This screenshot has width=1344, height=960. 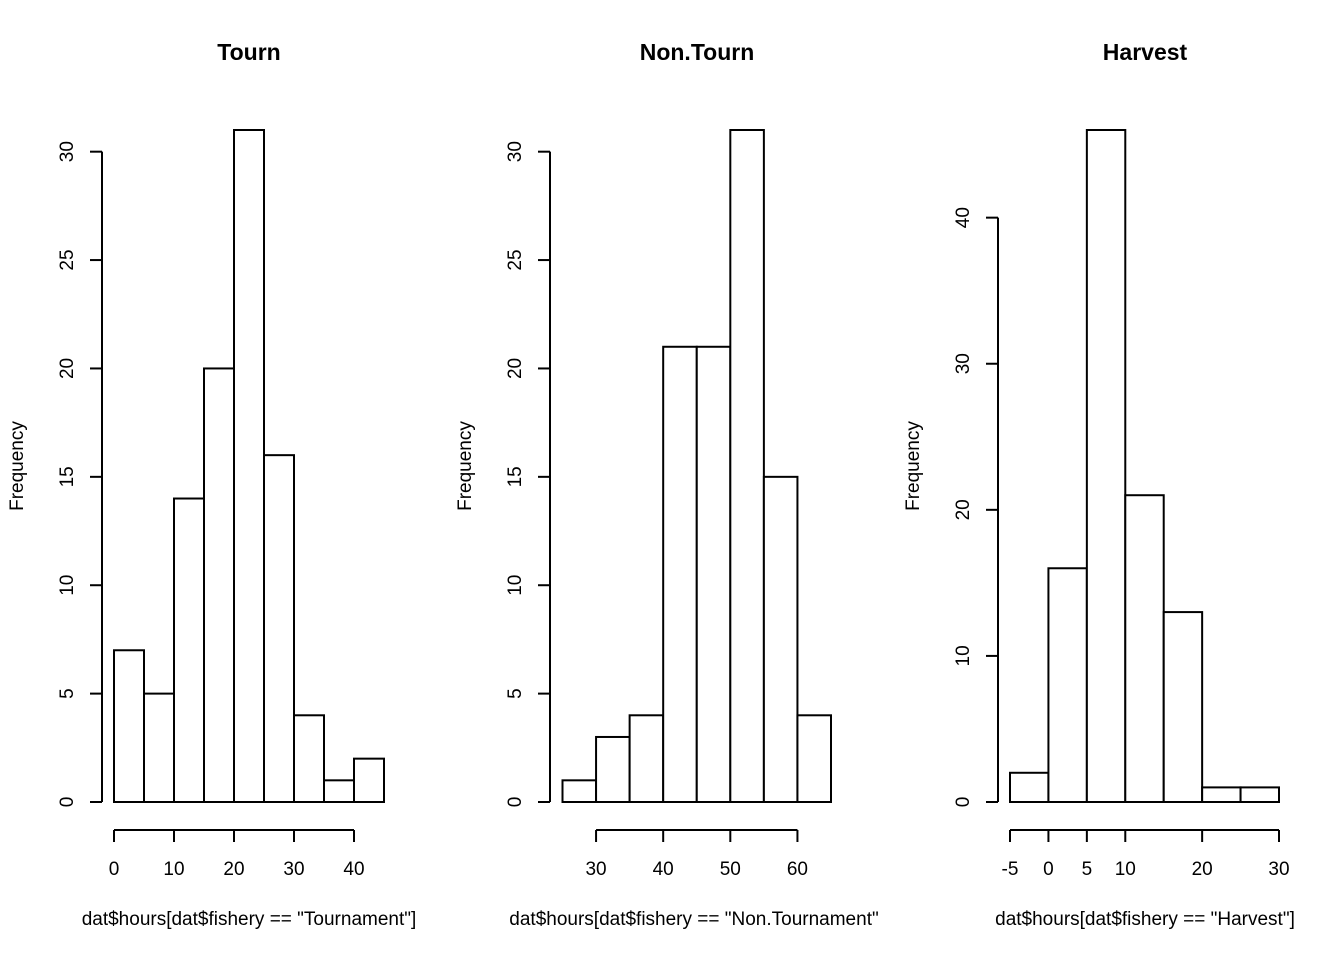 What do you see at coordinates (697, 52) in the screenshot?
I see `chart-title: Non.Tourn` at bounding box center [697, 52].